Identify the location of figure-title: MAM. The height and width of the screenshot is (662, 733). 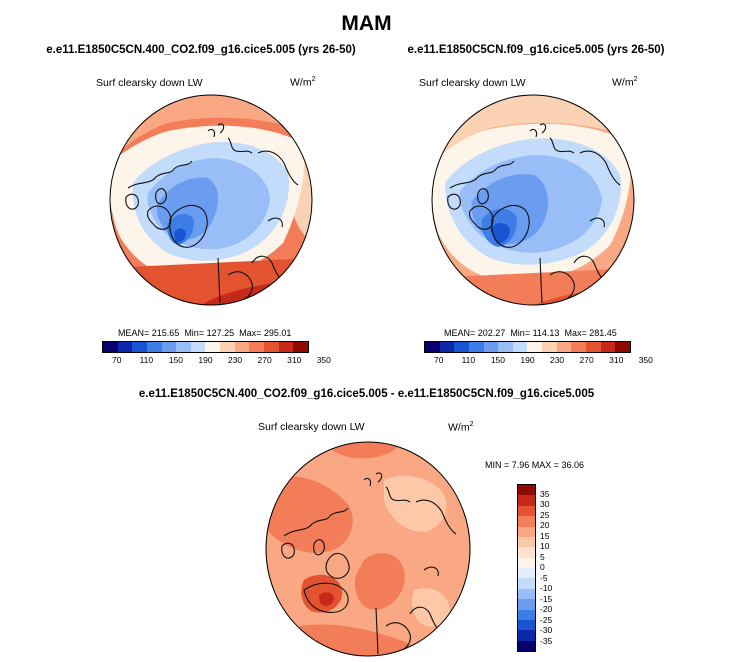
(366, 23).